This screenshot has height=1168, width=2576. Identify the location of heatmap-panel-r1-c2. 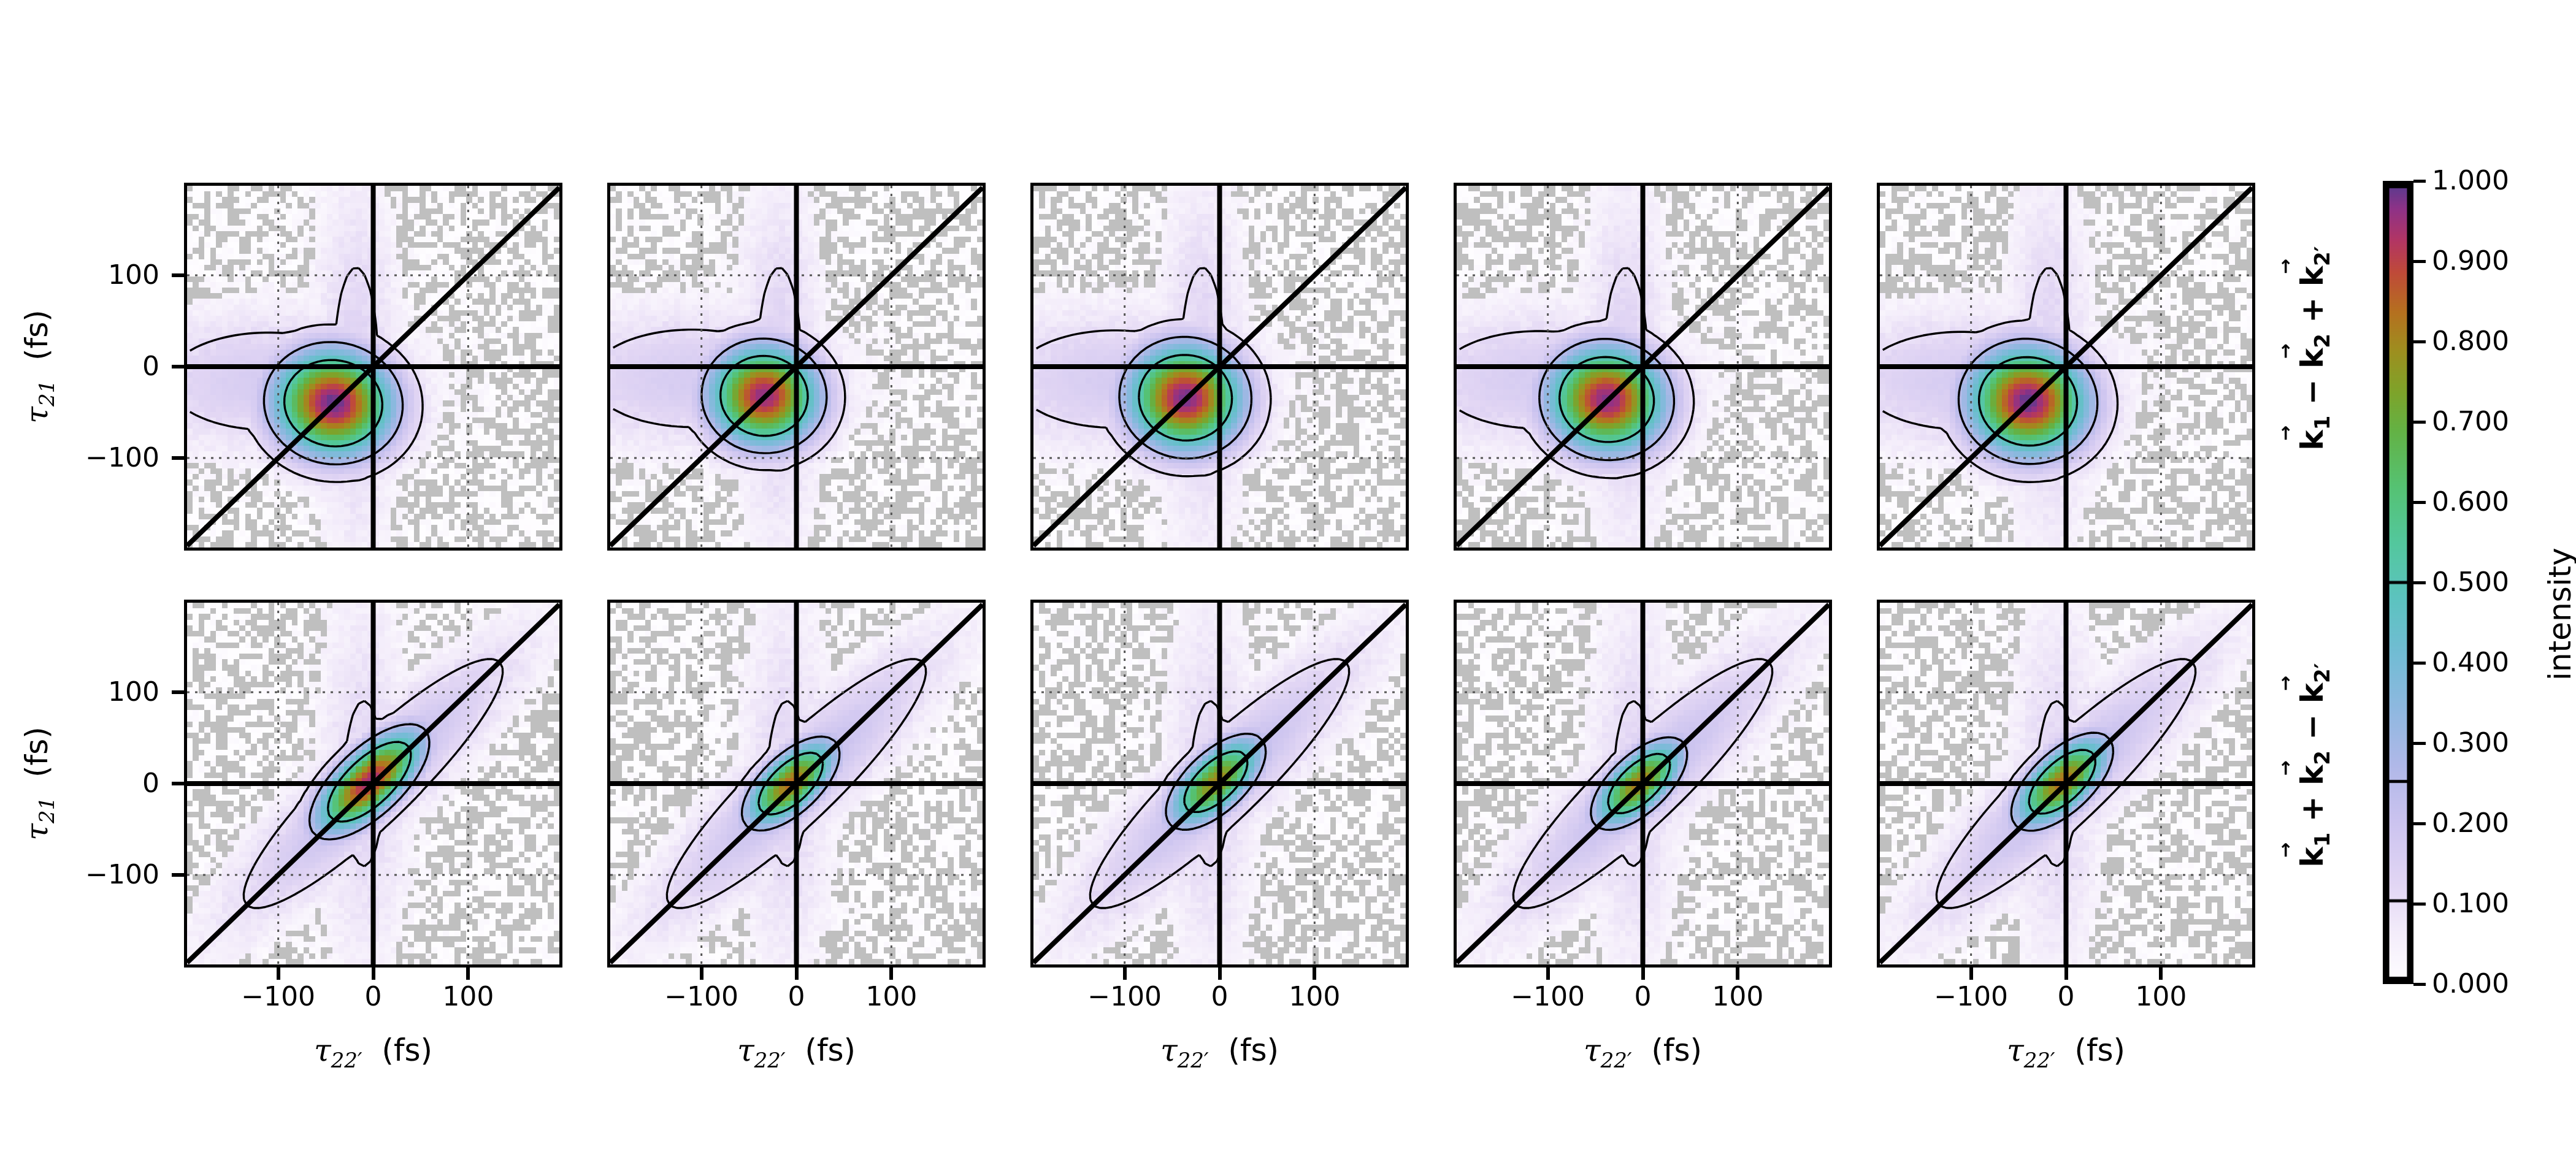
(796, 367).